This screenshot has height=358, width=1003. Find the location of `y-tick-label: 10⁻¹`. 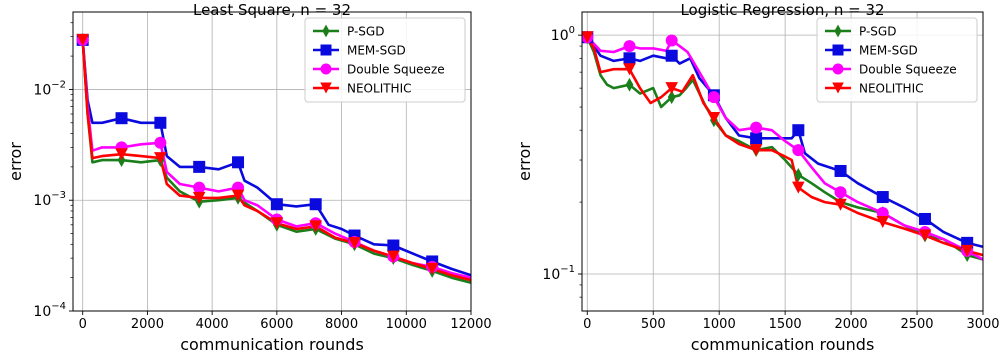

y-tick-label: 10⁻¹ is located at coordinates (558, 273).